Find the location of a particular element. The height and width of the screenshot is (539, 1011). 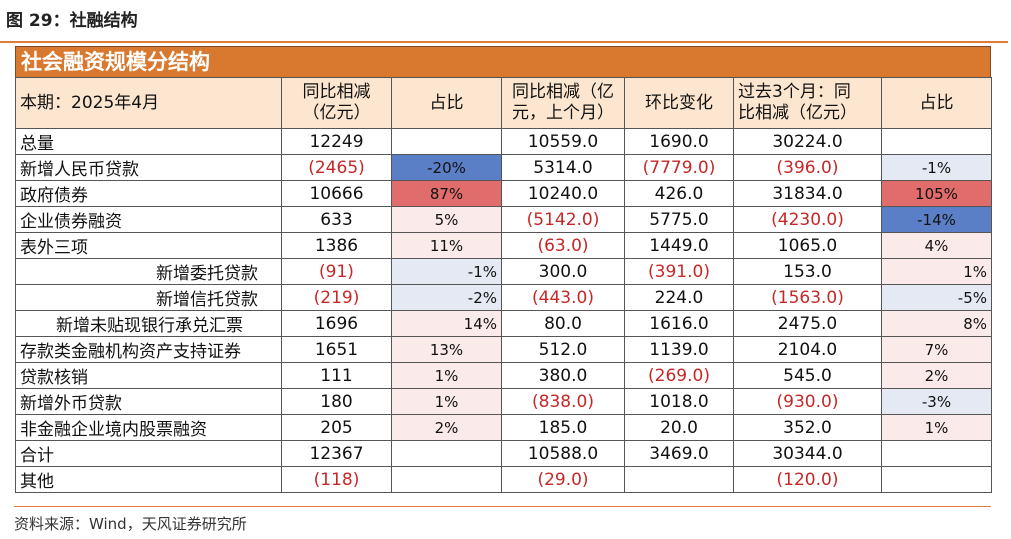

cell-share: 87% is located at coordinates (446, 193).